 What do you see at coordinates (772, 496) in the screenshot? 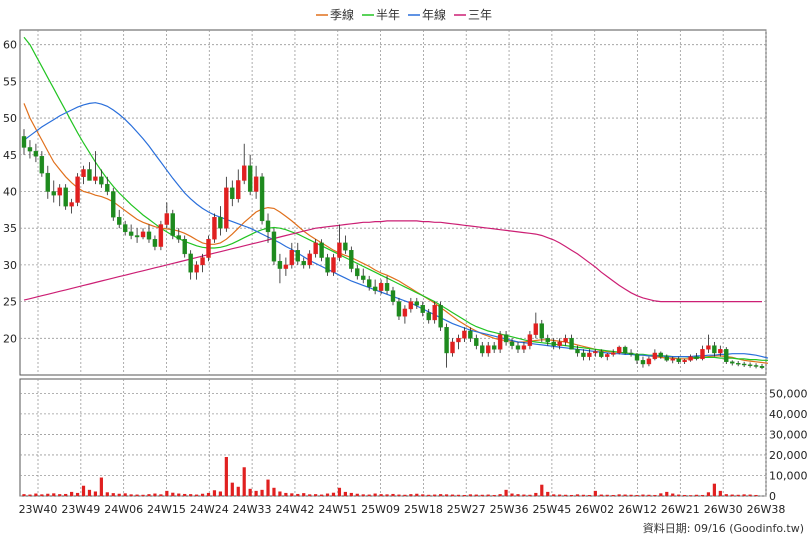
I see `volume-tick-label: 0` at bounding box center [772, 496].